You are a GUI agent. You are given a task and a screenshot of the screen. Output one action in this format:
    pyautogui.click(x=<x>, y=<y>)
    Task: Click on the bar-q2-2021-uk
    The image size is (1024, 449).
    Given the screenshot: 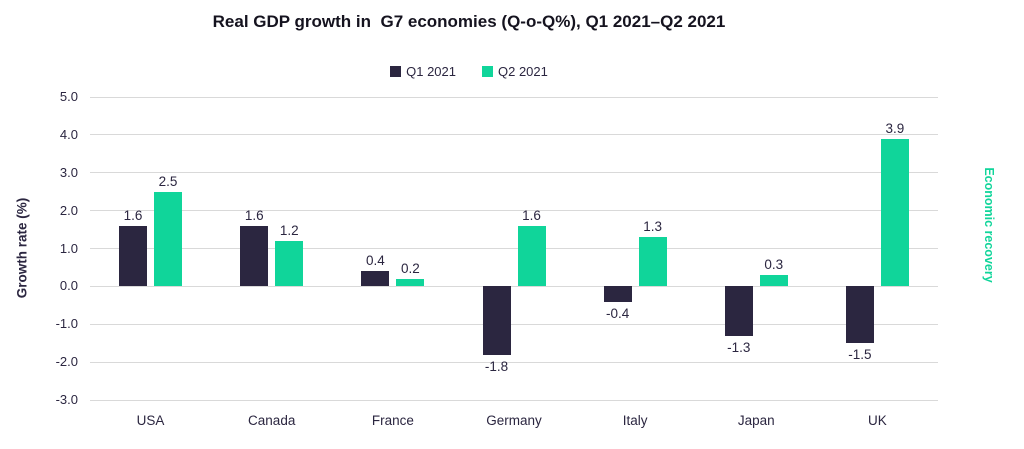 What is the action you would take?
    pyautogui.click(x=894, y=212)
    